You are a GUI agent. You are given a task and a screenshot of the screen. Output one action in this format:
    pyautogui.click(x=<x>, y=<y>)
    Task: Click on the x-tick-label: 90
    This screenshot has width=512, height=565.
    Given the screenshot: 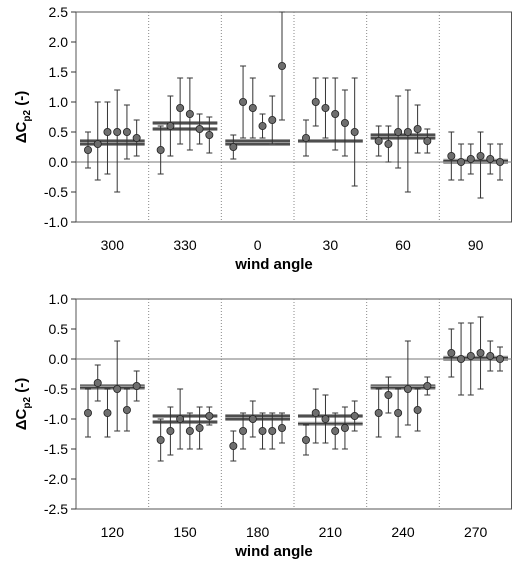 What is the action you would take?
    pyautogui.click(x=476, y=245)
    